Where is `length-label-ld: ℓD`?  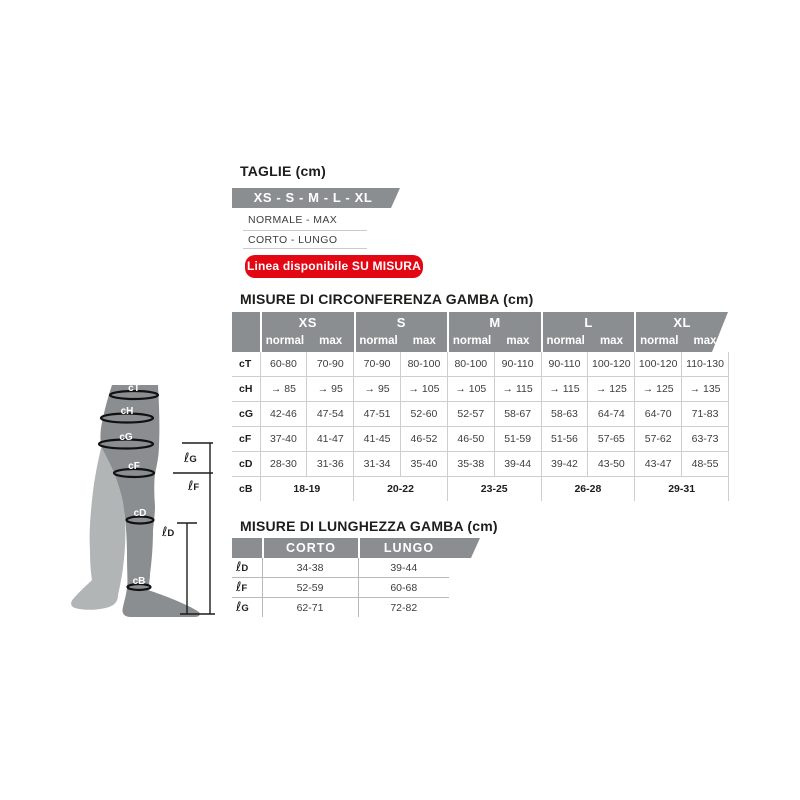 length-label-ld: ℓD is located at coordinates (167, 532).